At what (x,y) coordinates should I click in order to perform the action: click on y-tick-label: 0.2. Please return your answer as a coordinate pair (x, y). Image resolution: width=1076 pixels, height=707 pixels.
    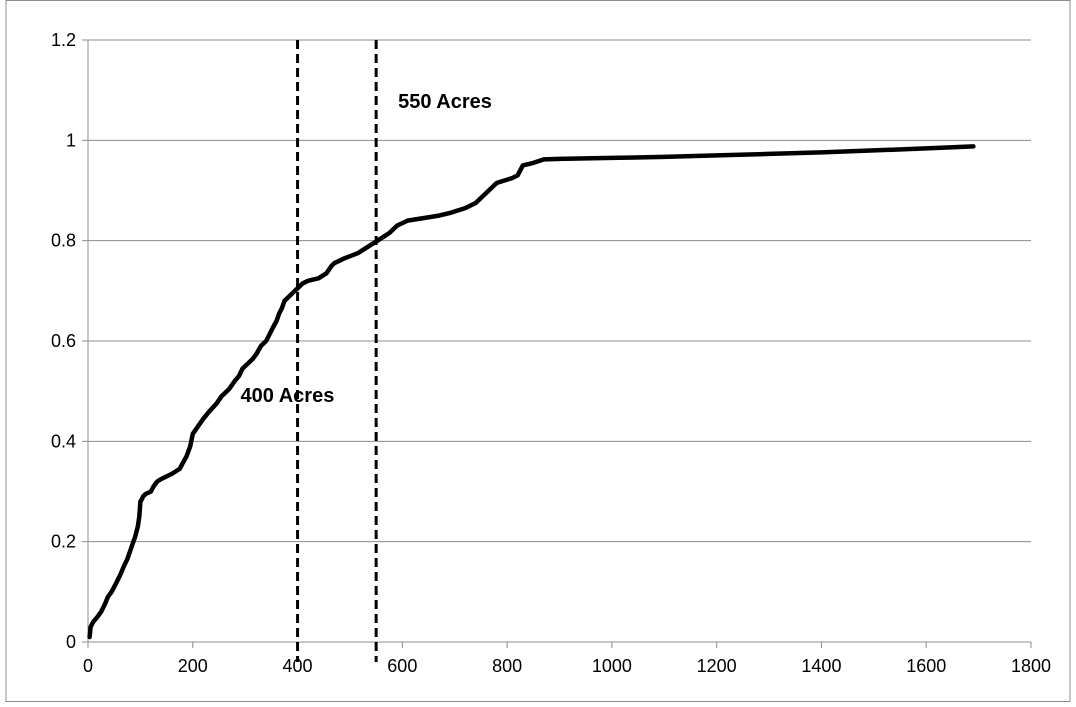
    Looking at the image, I should click on (63, 542).